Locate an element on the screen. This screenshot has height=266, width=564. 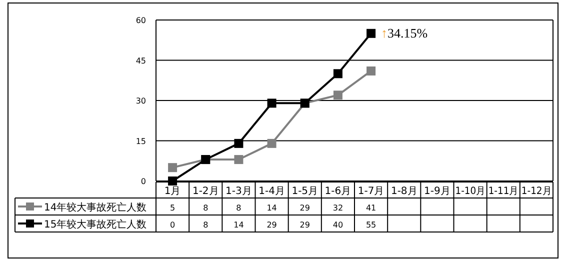
x-tick-label: 1-7月 is located at coordinates (371, 191).